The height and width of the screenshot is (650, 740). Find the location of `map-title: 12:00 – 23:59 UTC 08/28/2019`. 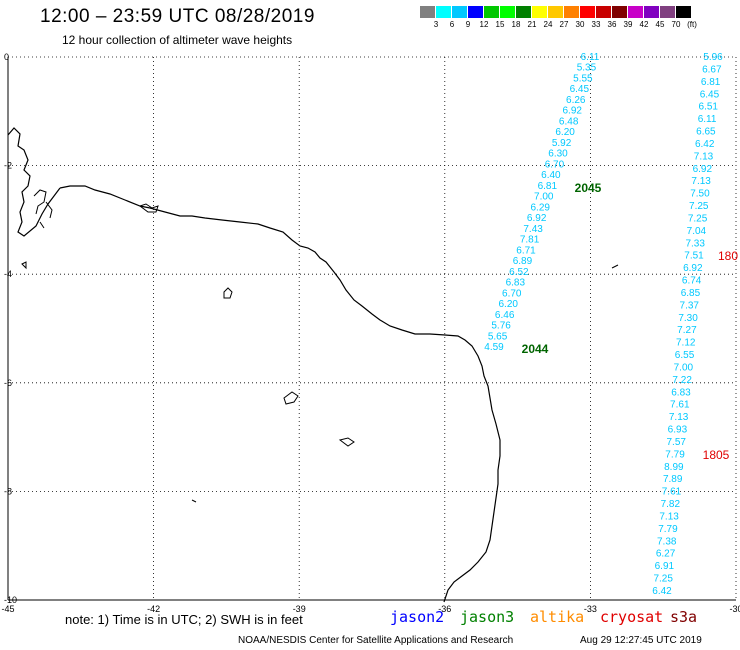

map-title: 12:00 – 23:59 UTC 08/28/2019 is located at coordinates (177, 16).